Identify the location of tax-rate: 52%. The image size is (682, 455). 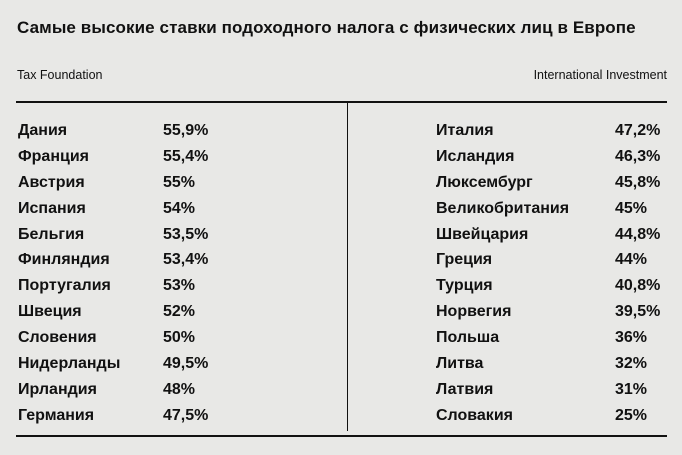
(179, 312).